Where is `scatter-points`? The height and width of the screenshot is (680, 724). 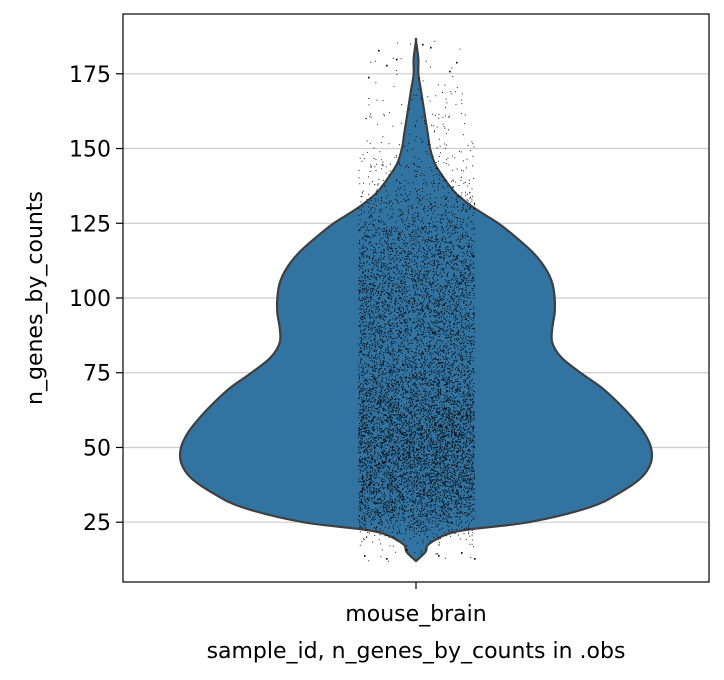 scatter-points is located at coordinates (417, 301).